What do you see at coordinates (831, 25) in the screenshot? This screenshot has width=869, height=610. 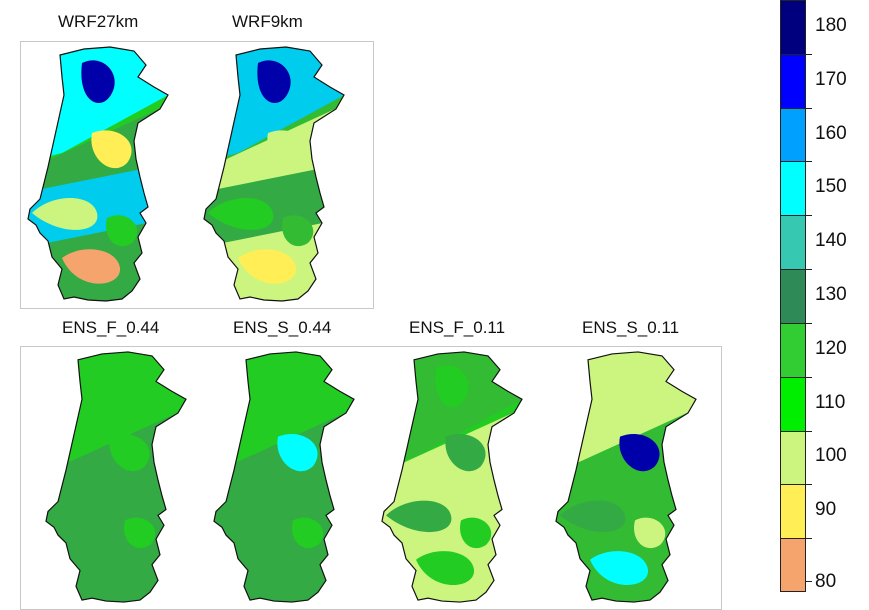 I see `colorbar-label: 180` at bounding box center [831, 25].